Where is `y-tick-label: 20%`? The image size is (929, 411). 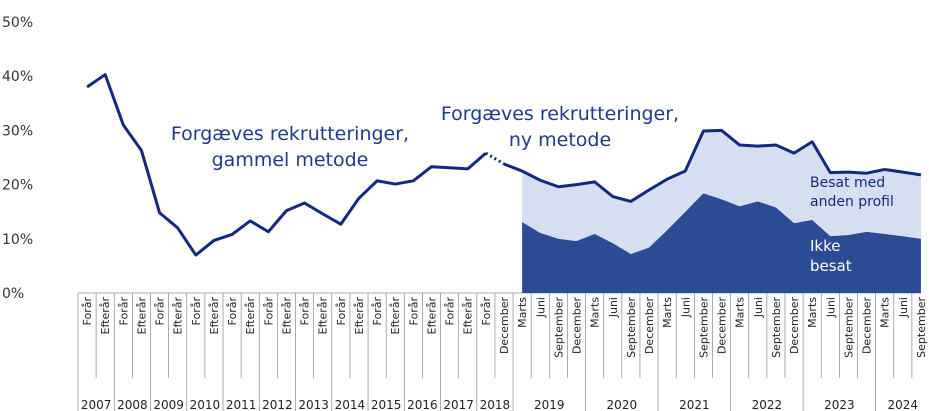
y-tick-label: 20% is located at coordinates (17, 186).